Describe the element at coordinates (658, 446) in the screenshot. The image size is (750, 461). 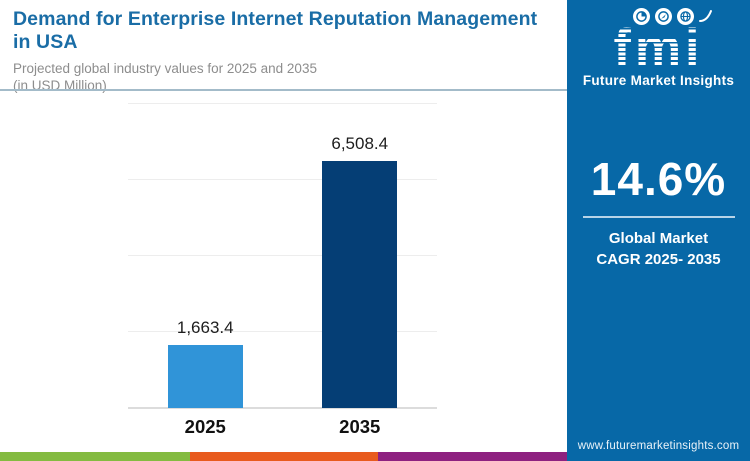
I see `website-url: www.futuremarketinsights.com` at that location.